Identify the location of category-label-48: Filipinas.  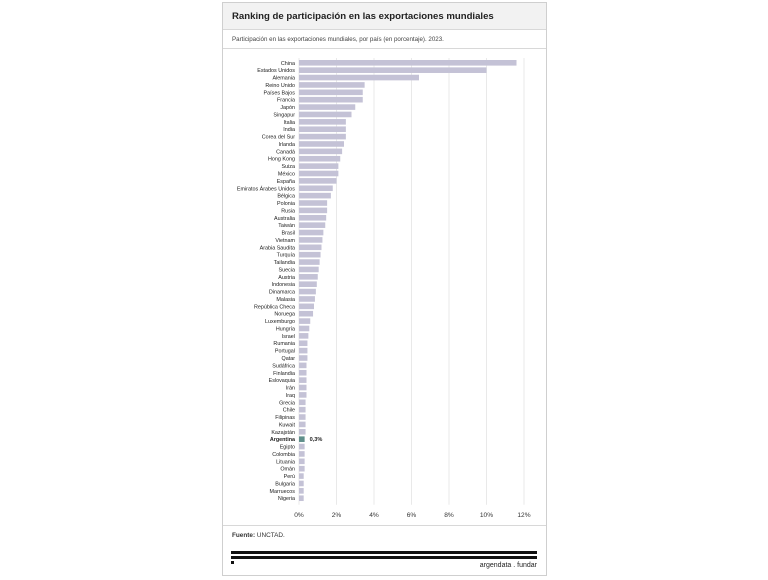
(285, 418).